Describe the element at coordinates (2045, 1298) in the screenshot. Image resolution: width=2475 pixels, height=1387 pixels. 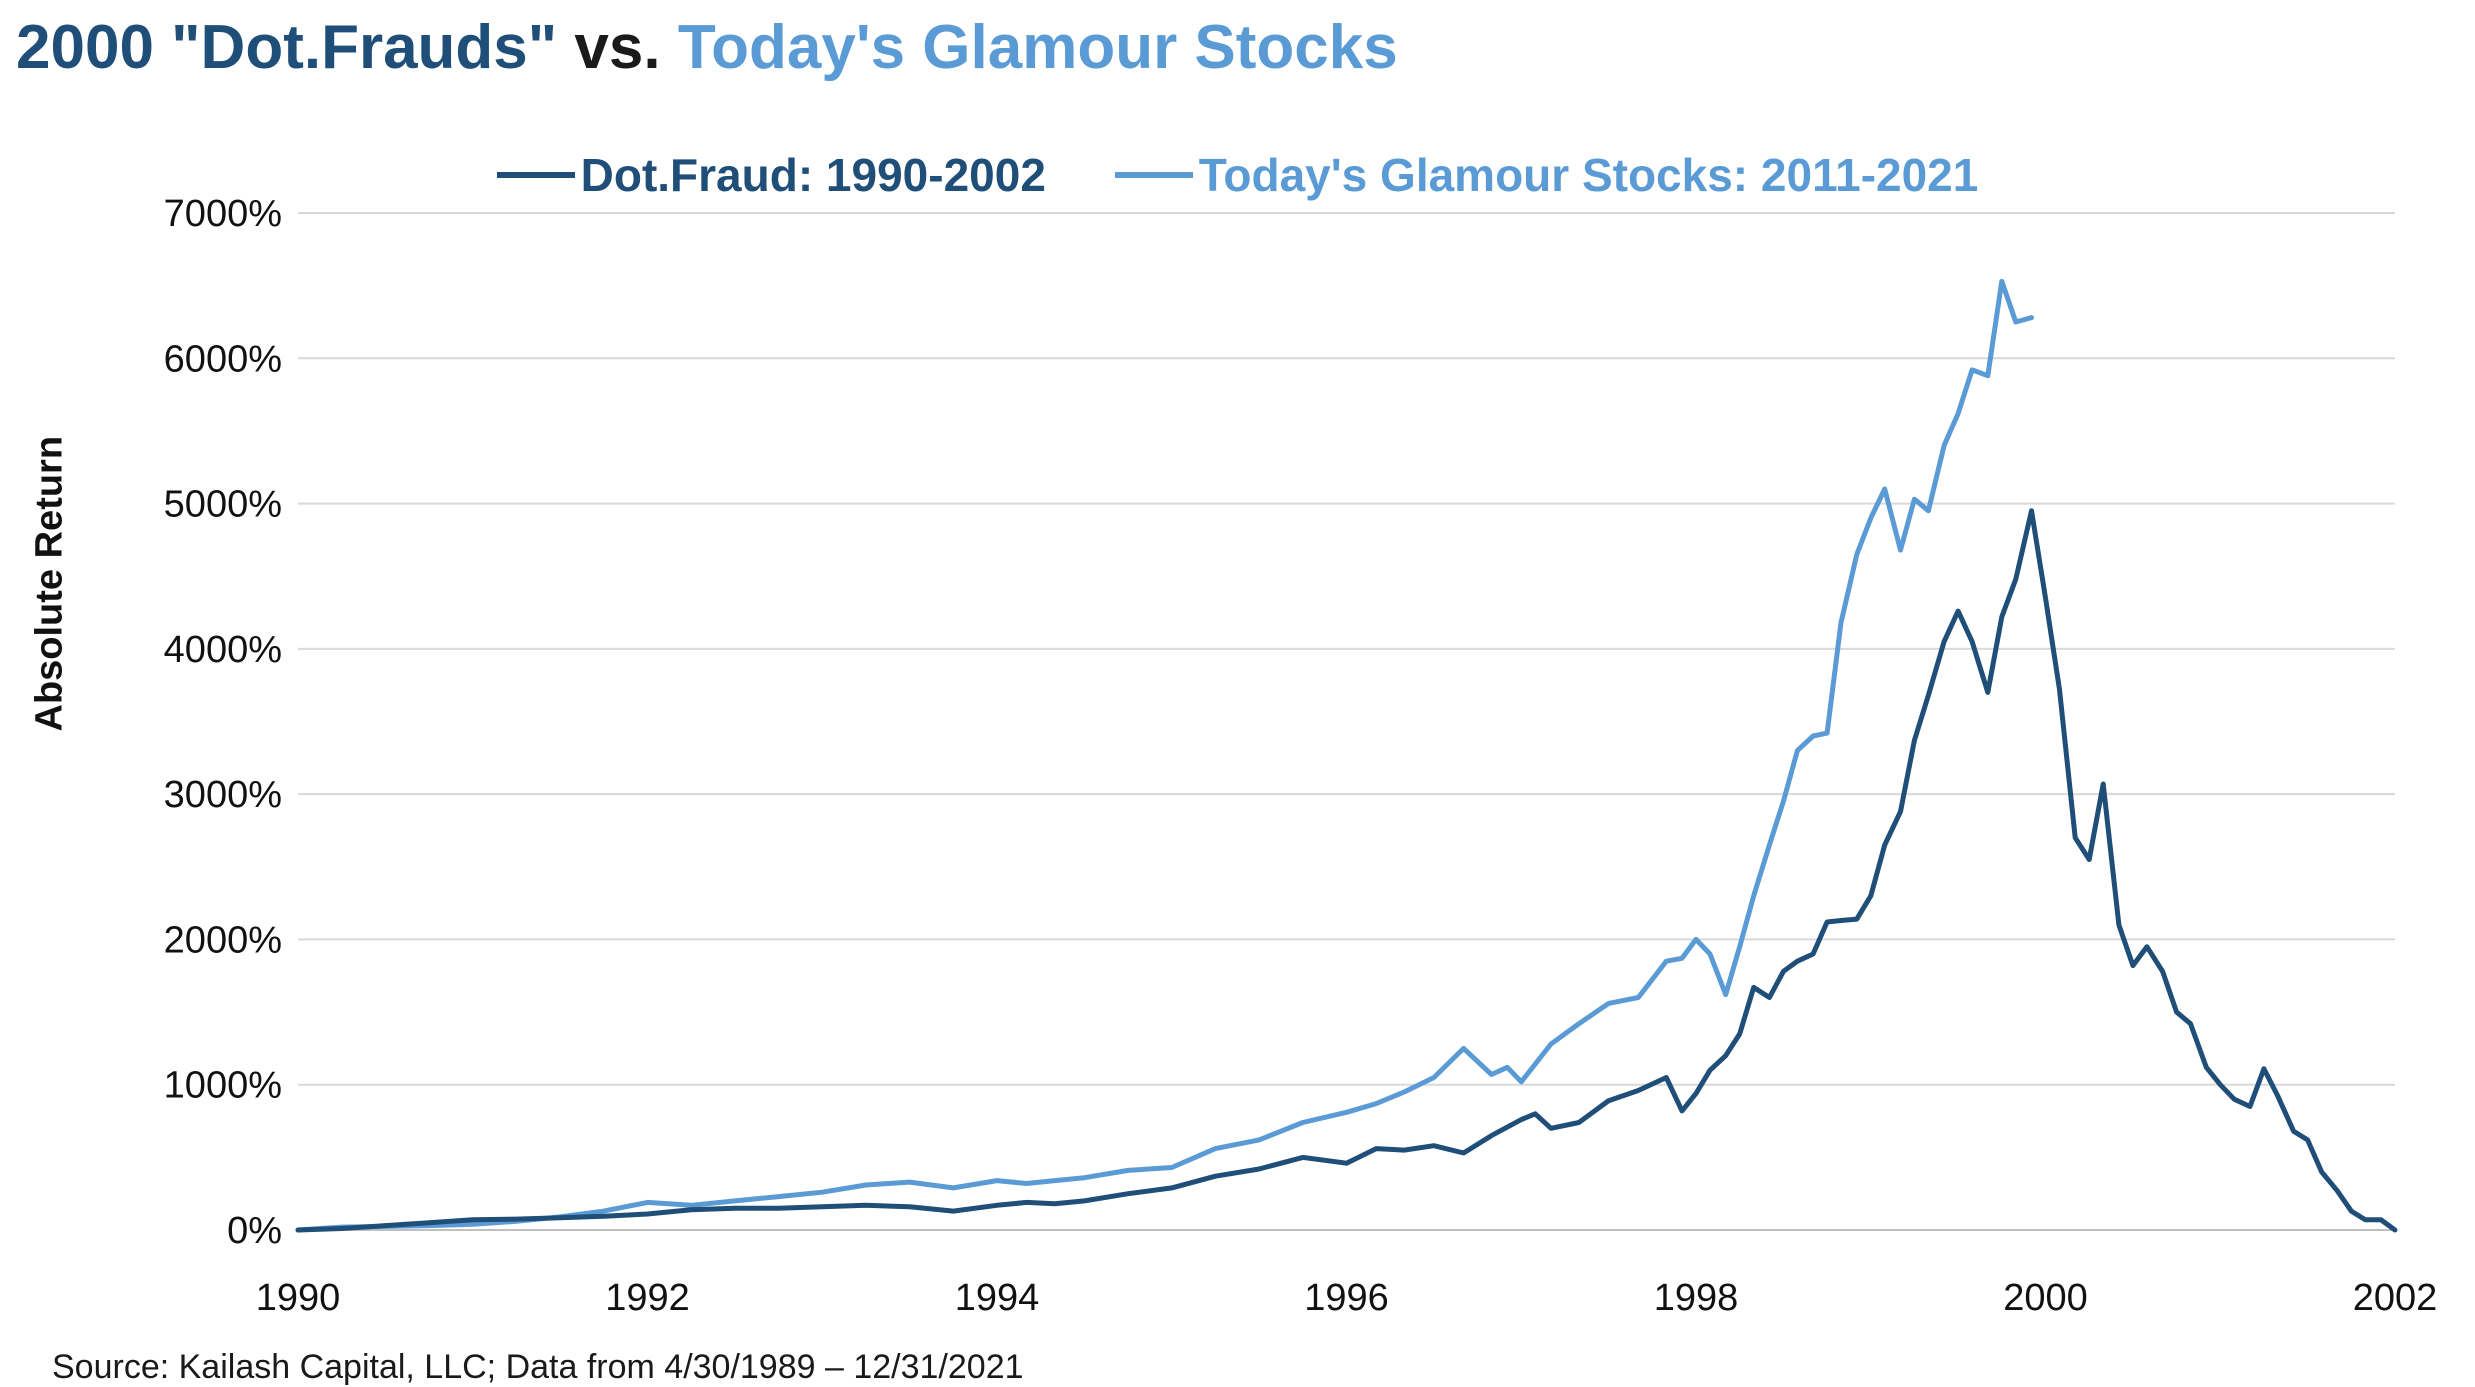
I see `x-tick-label: 2000` at that location.